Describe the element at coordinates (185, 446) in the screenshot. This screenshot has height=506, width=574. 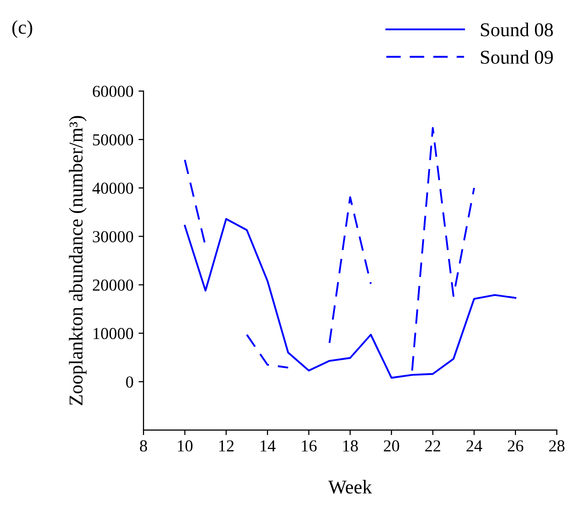
I see `x-tick-label: 10` at that location.